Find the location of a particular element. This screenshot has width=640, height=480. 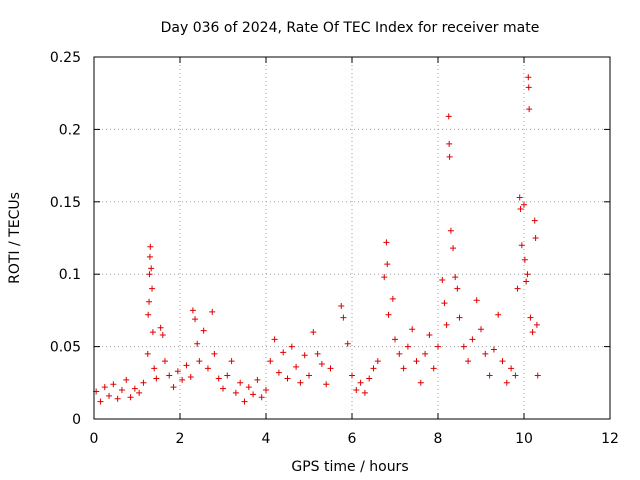

x-tick-label: 12 is located at coordinates (610, 439).